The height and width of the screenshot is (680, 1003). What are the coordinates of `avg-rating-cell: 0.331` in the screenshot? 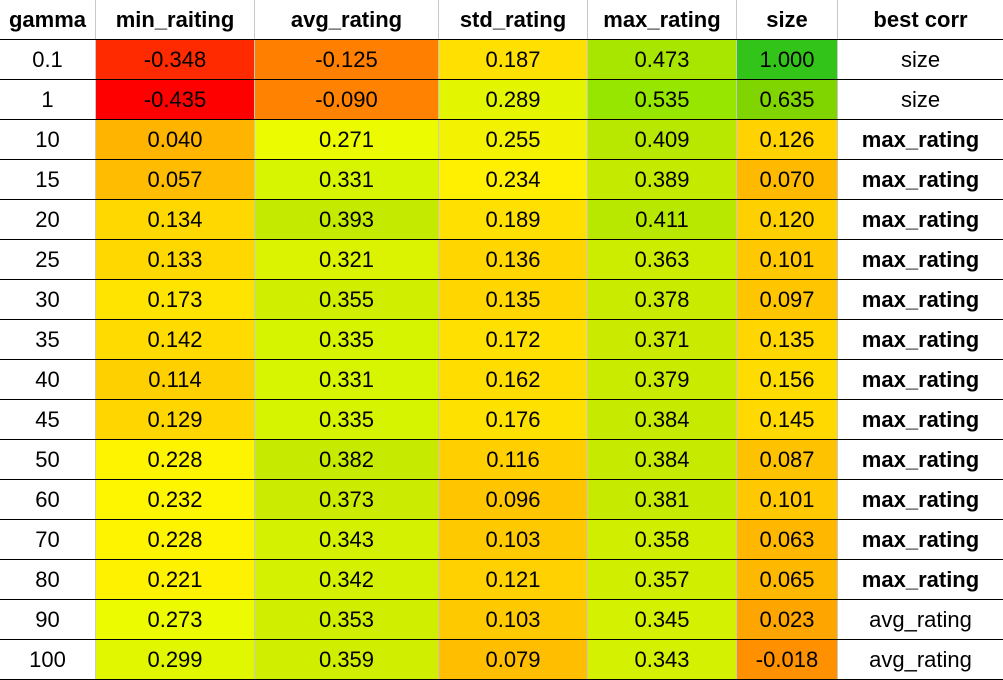 It's located at (347, 180).